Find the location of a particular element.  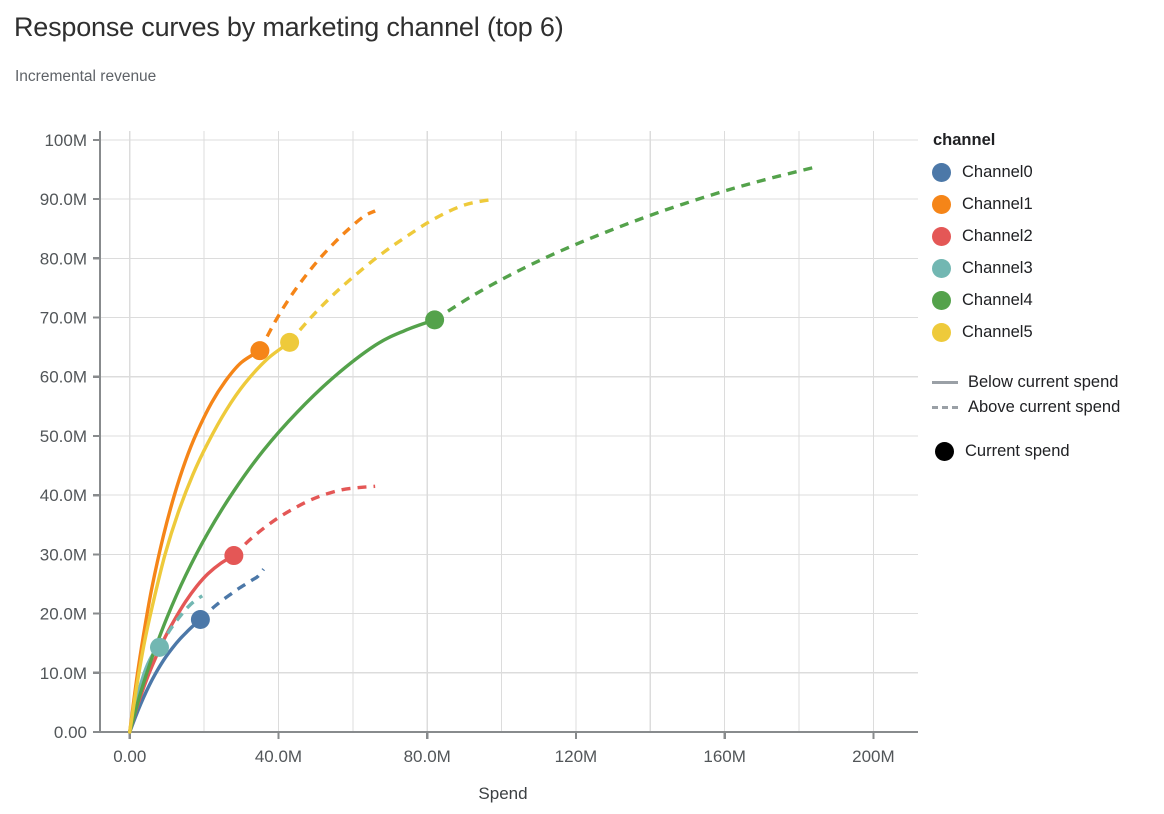

current-spend-point-channel4 is located at coordinates (435, 320).